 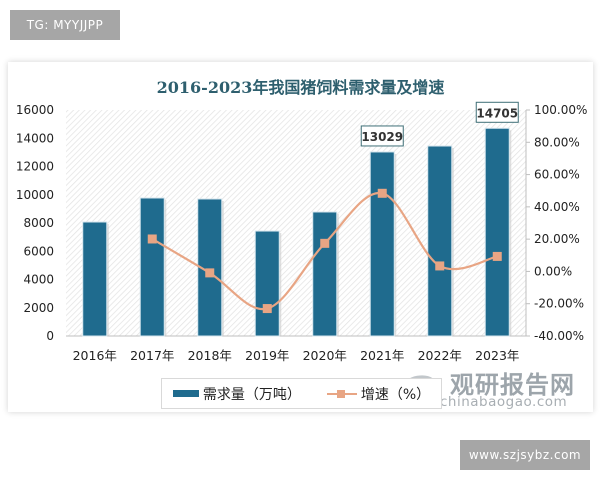 What do you see at coordinates (525, 455) in the screenshot?
I see `site-url-tag: www.szjsybz.com` at bounding box center [525, 455].